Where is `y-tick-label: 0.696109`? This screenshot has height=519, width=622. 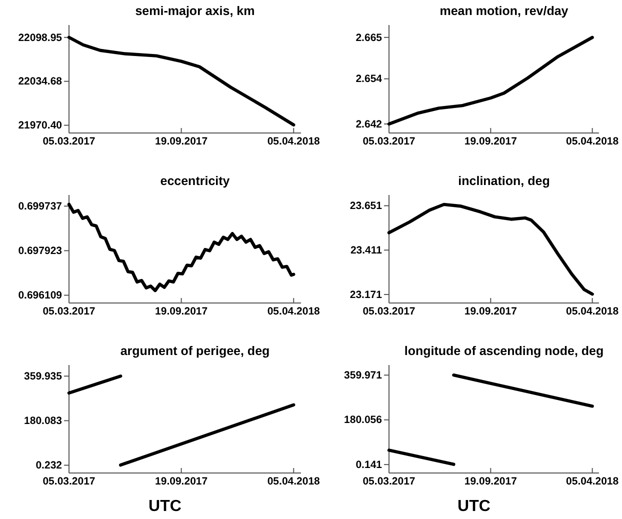
y-tick-label: 0.696109 is located at coordinates (40, 296).